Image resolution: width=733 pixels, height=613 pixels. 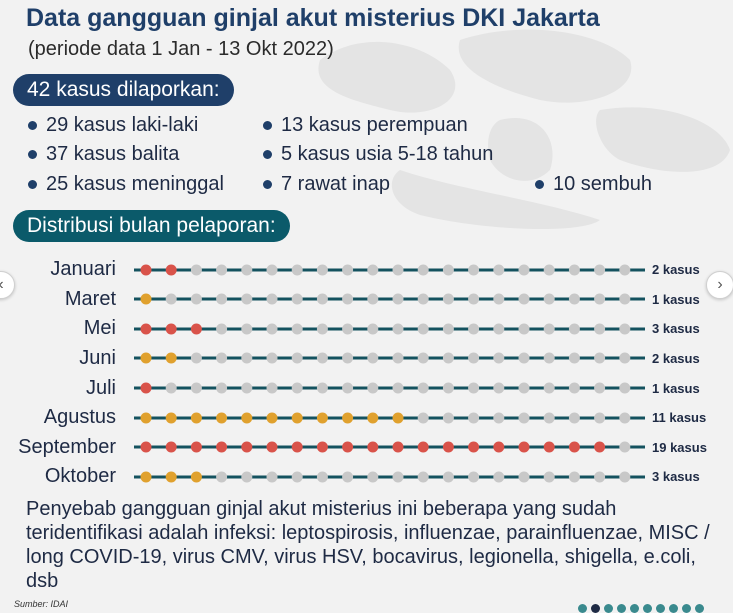 I want to click on case-count-label: 3 kasus, so click(x=676, y=476).